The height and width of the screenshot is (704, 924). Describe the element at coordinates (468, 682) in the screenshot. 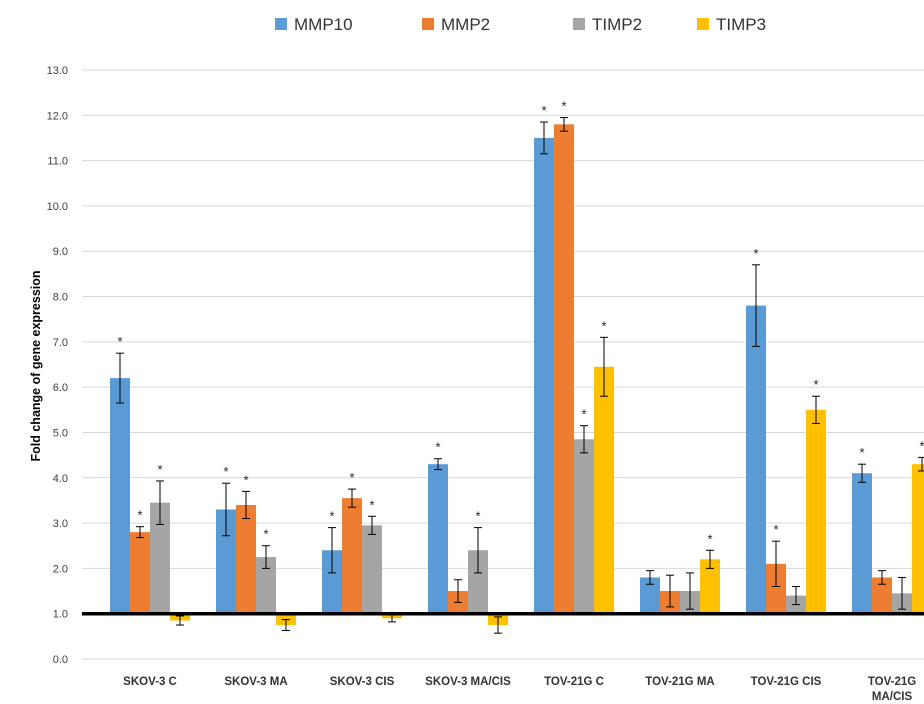

I see `x-category-label: SKOV-3 MA/CIS` at that location.